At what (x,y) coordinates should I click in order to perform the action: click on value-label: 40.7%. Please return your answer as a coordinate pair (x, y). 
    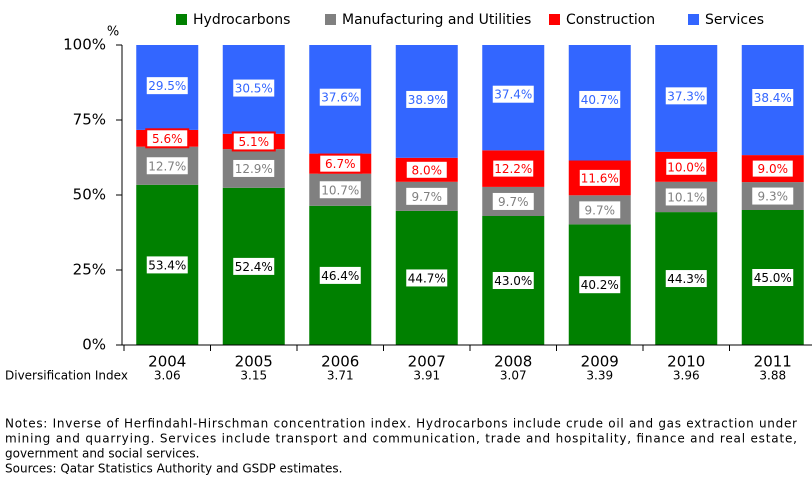
    Looking at the image, I should click on (600, 100).